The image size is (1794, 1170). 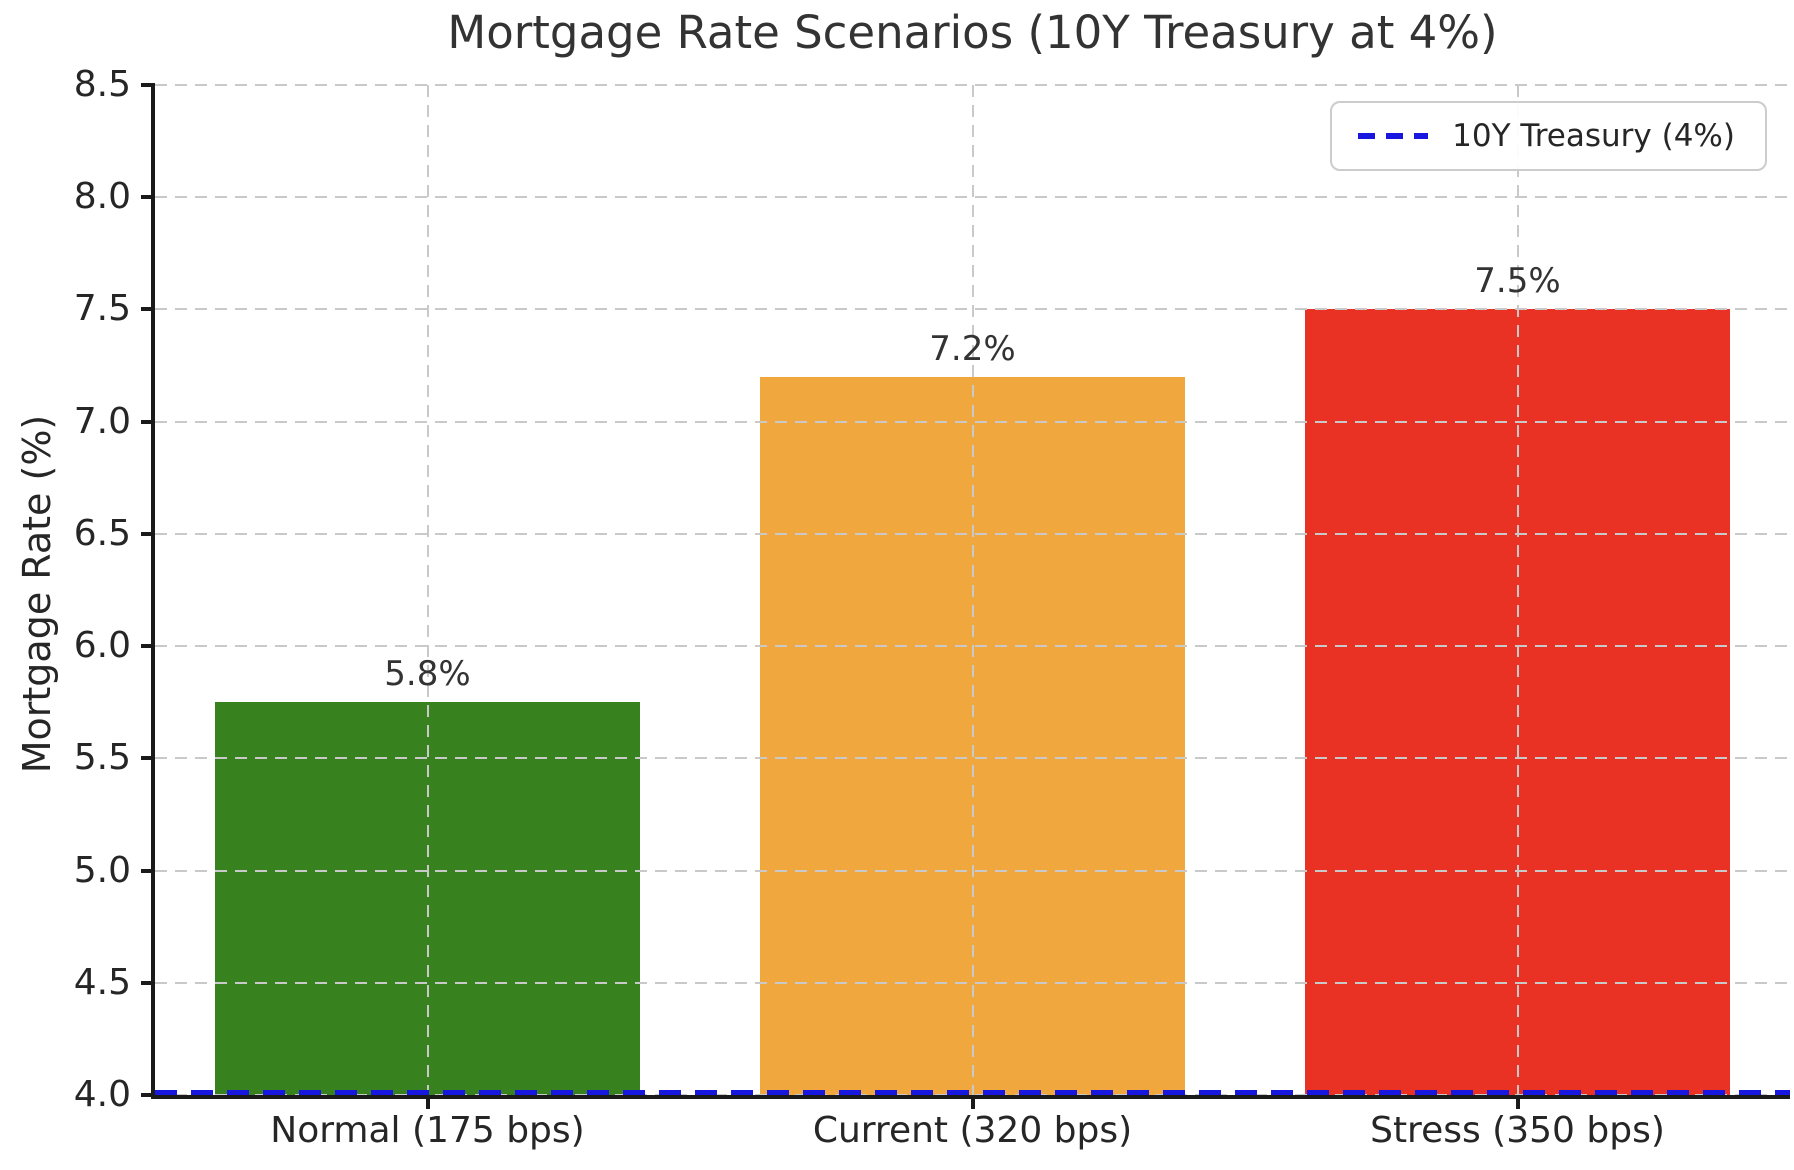 I want to click on y-tick-label: 8.0, so click(x=102, y=197).